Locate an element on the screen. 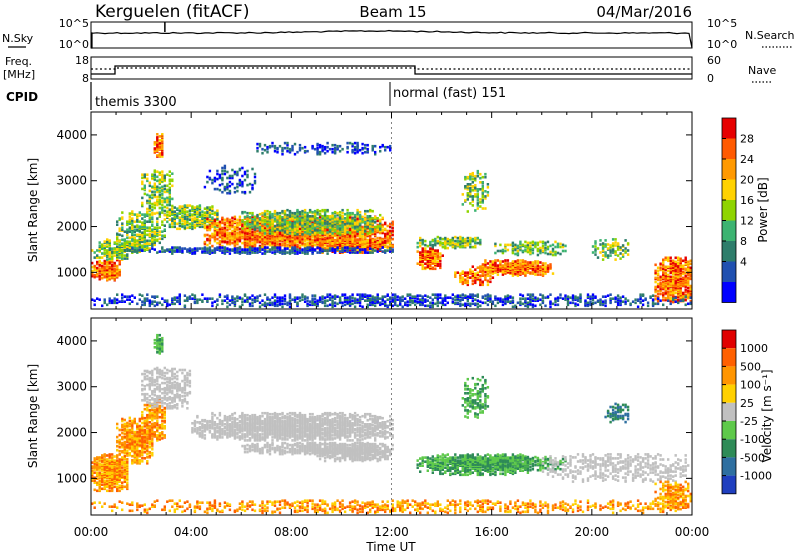 The height and width of the screenshot is (554, 800). freq-panel: 18 8 60 0 Freq. [MHz] Nave is located at coordinates (389, 69).